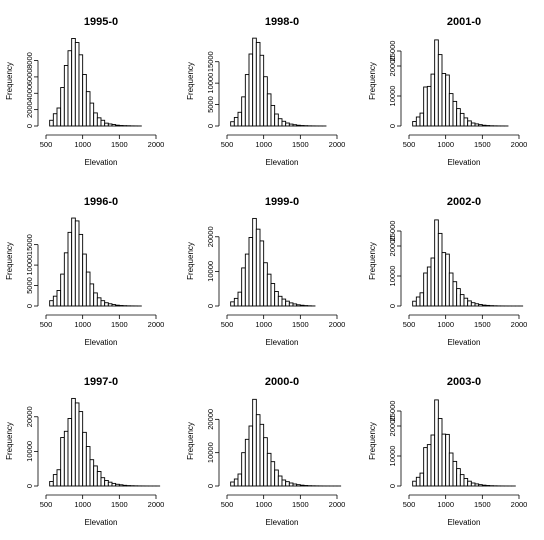 The height and width of the screenshot is (540, 544). I want to click on y-tick-label: 10000, so click(29, 451).